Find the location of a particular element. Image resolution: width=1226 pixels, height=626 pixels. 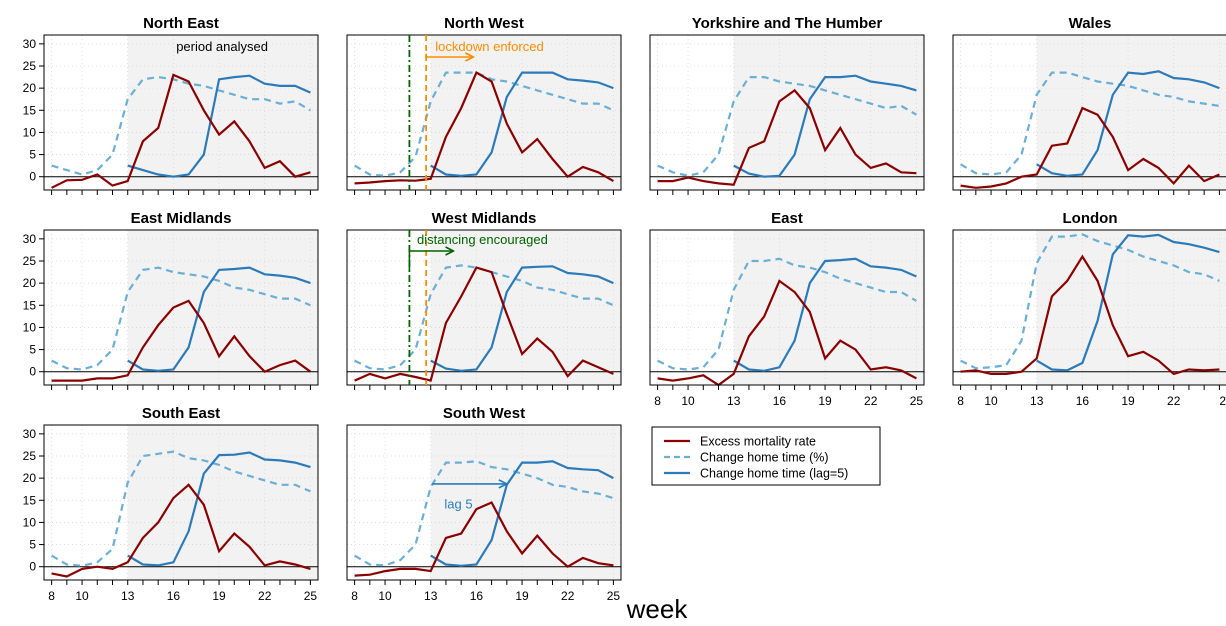

distancing-encouraged-label: distancing encouraged is located at coordinates (482, 239).